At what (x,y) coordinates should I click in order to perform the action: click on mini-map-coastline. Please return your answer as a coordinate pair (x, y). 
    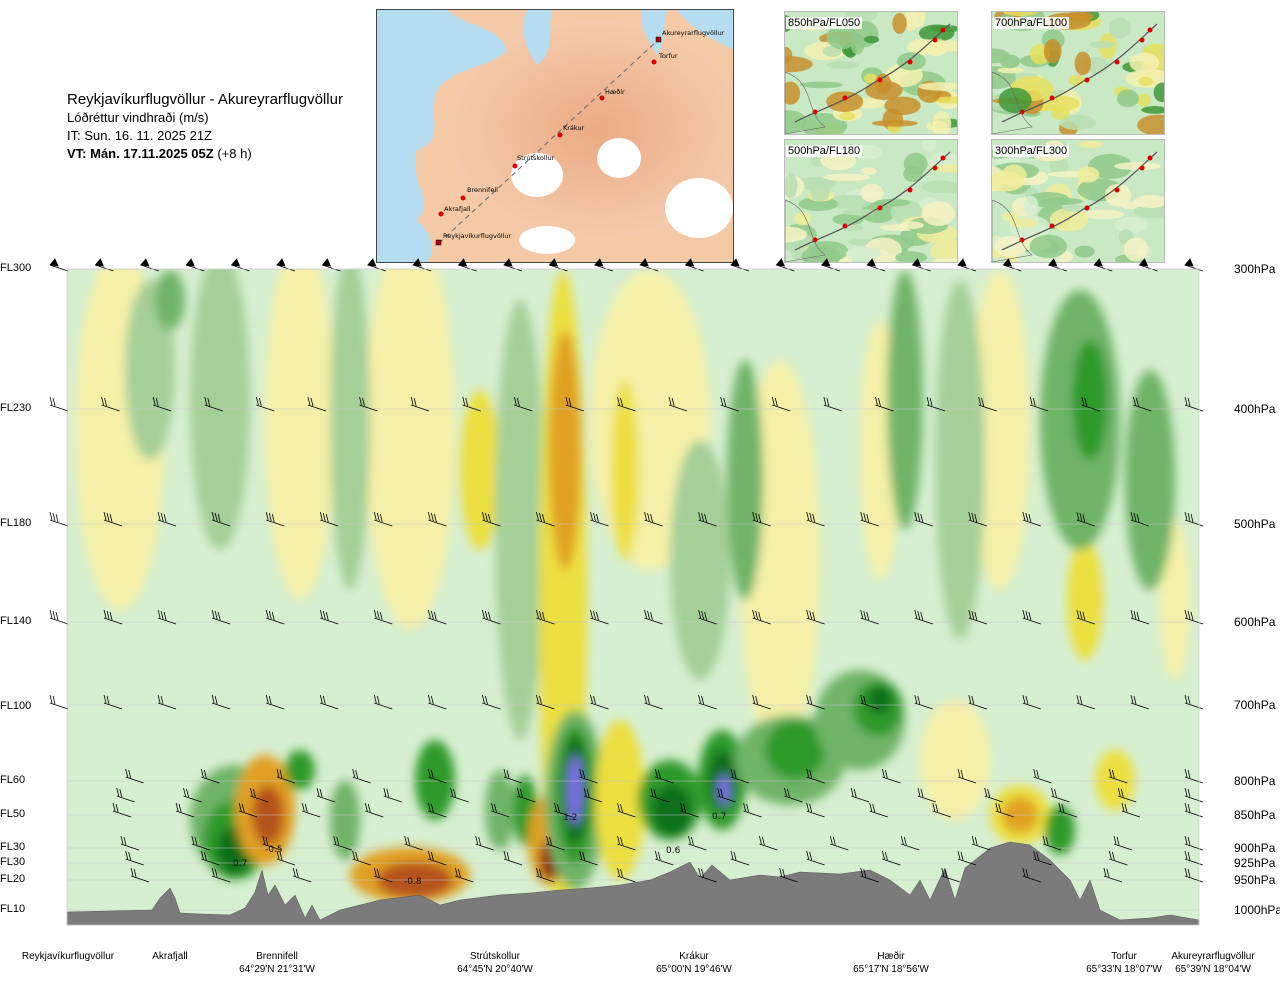
    Looking at the image, I should click on (1012, 102).